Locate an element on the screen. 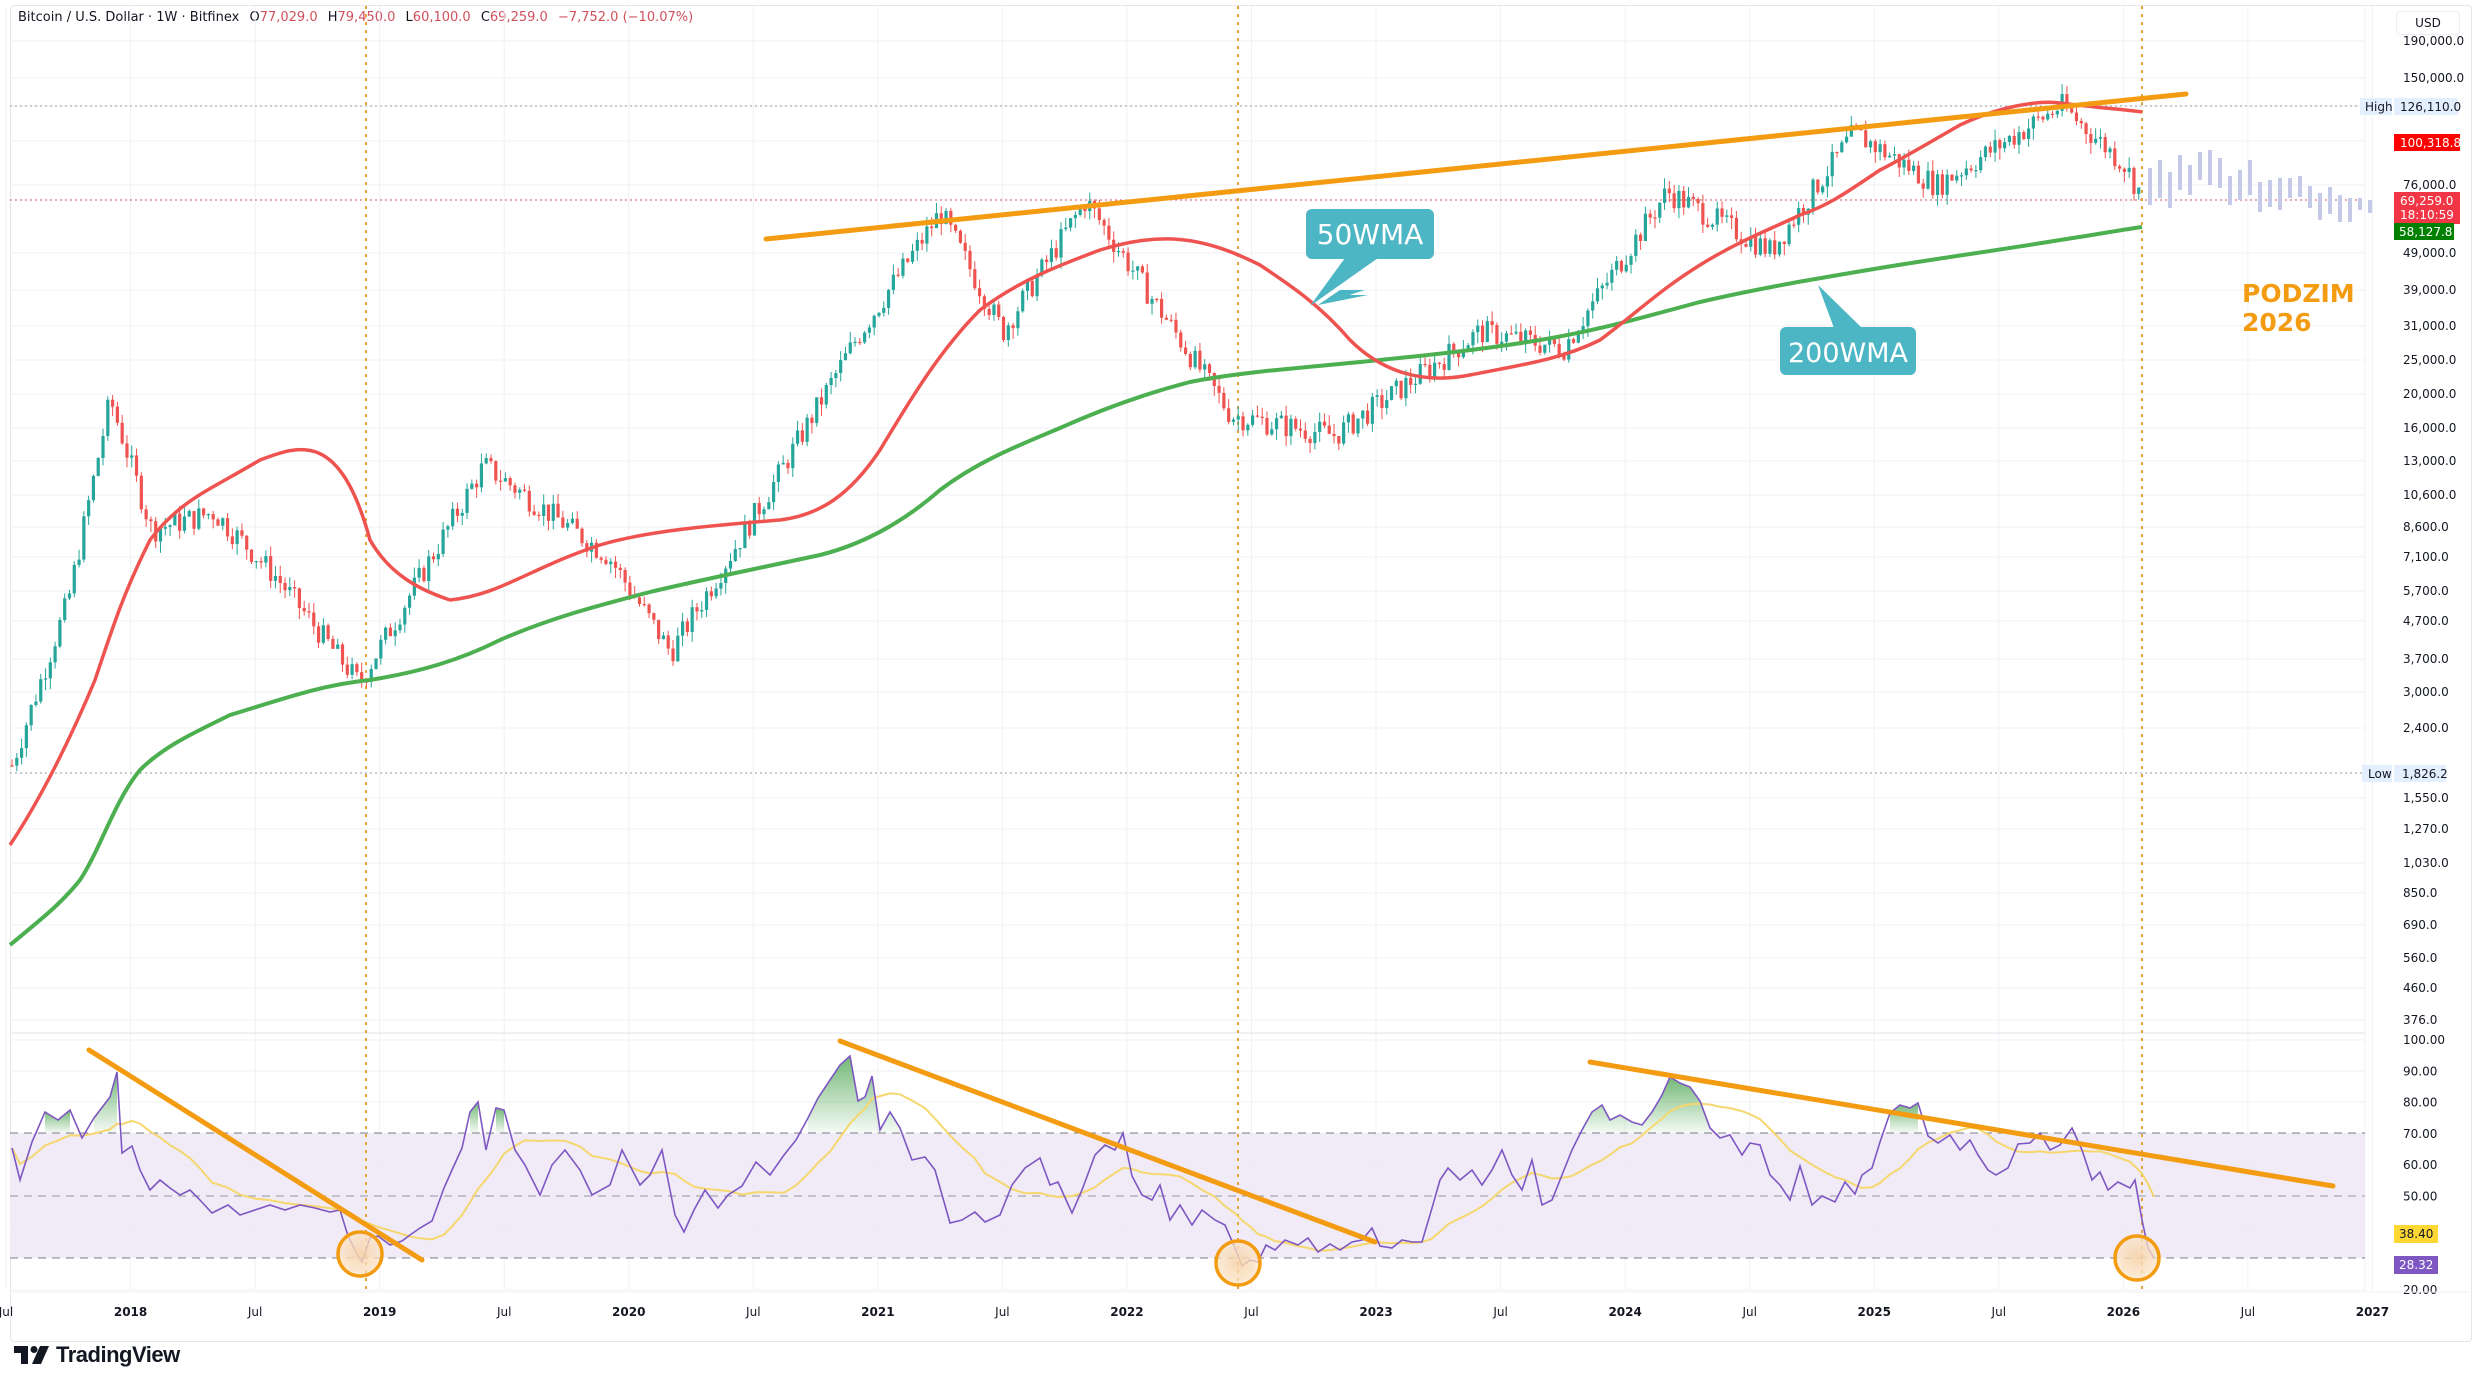 Image resolution: width=2475 pixels, height=1381 pixels. price-tick: 20,000.0 is located at coordinates (2429, 394).